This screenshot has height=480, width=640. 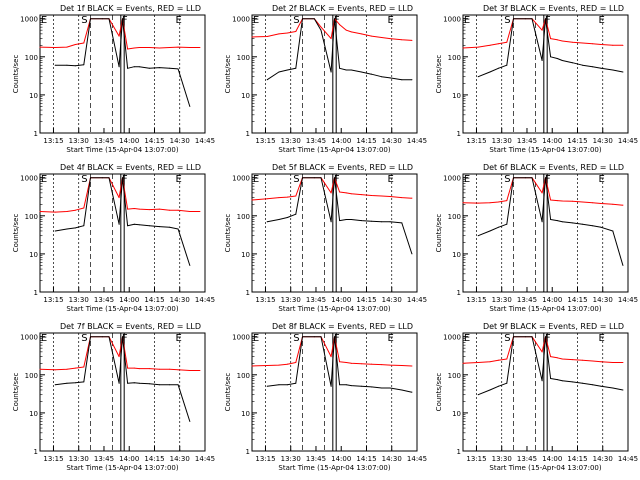 What do you see at coordinates (550, 366) in the screenshot?
I see `series-line-events` at bounding box center [550, 366].